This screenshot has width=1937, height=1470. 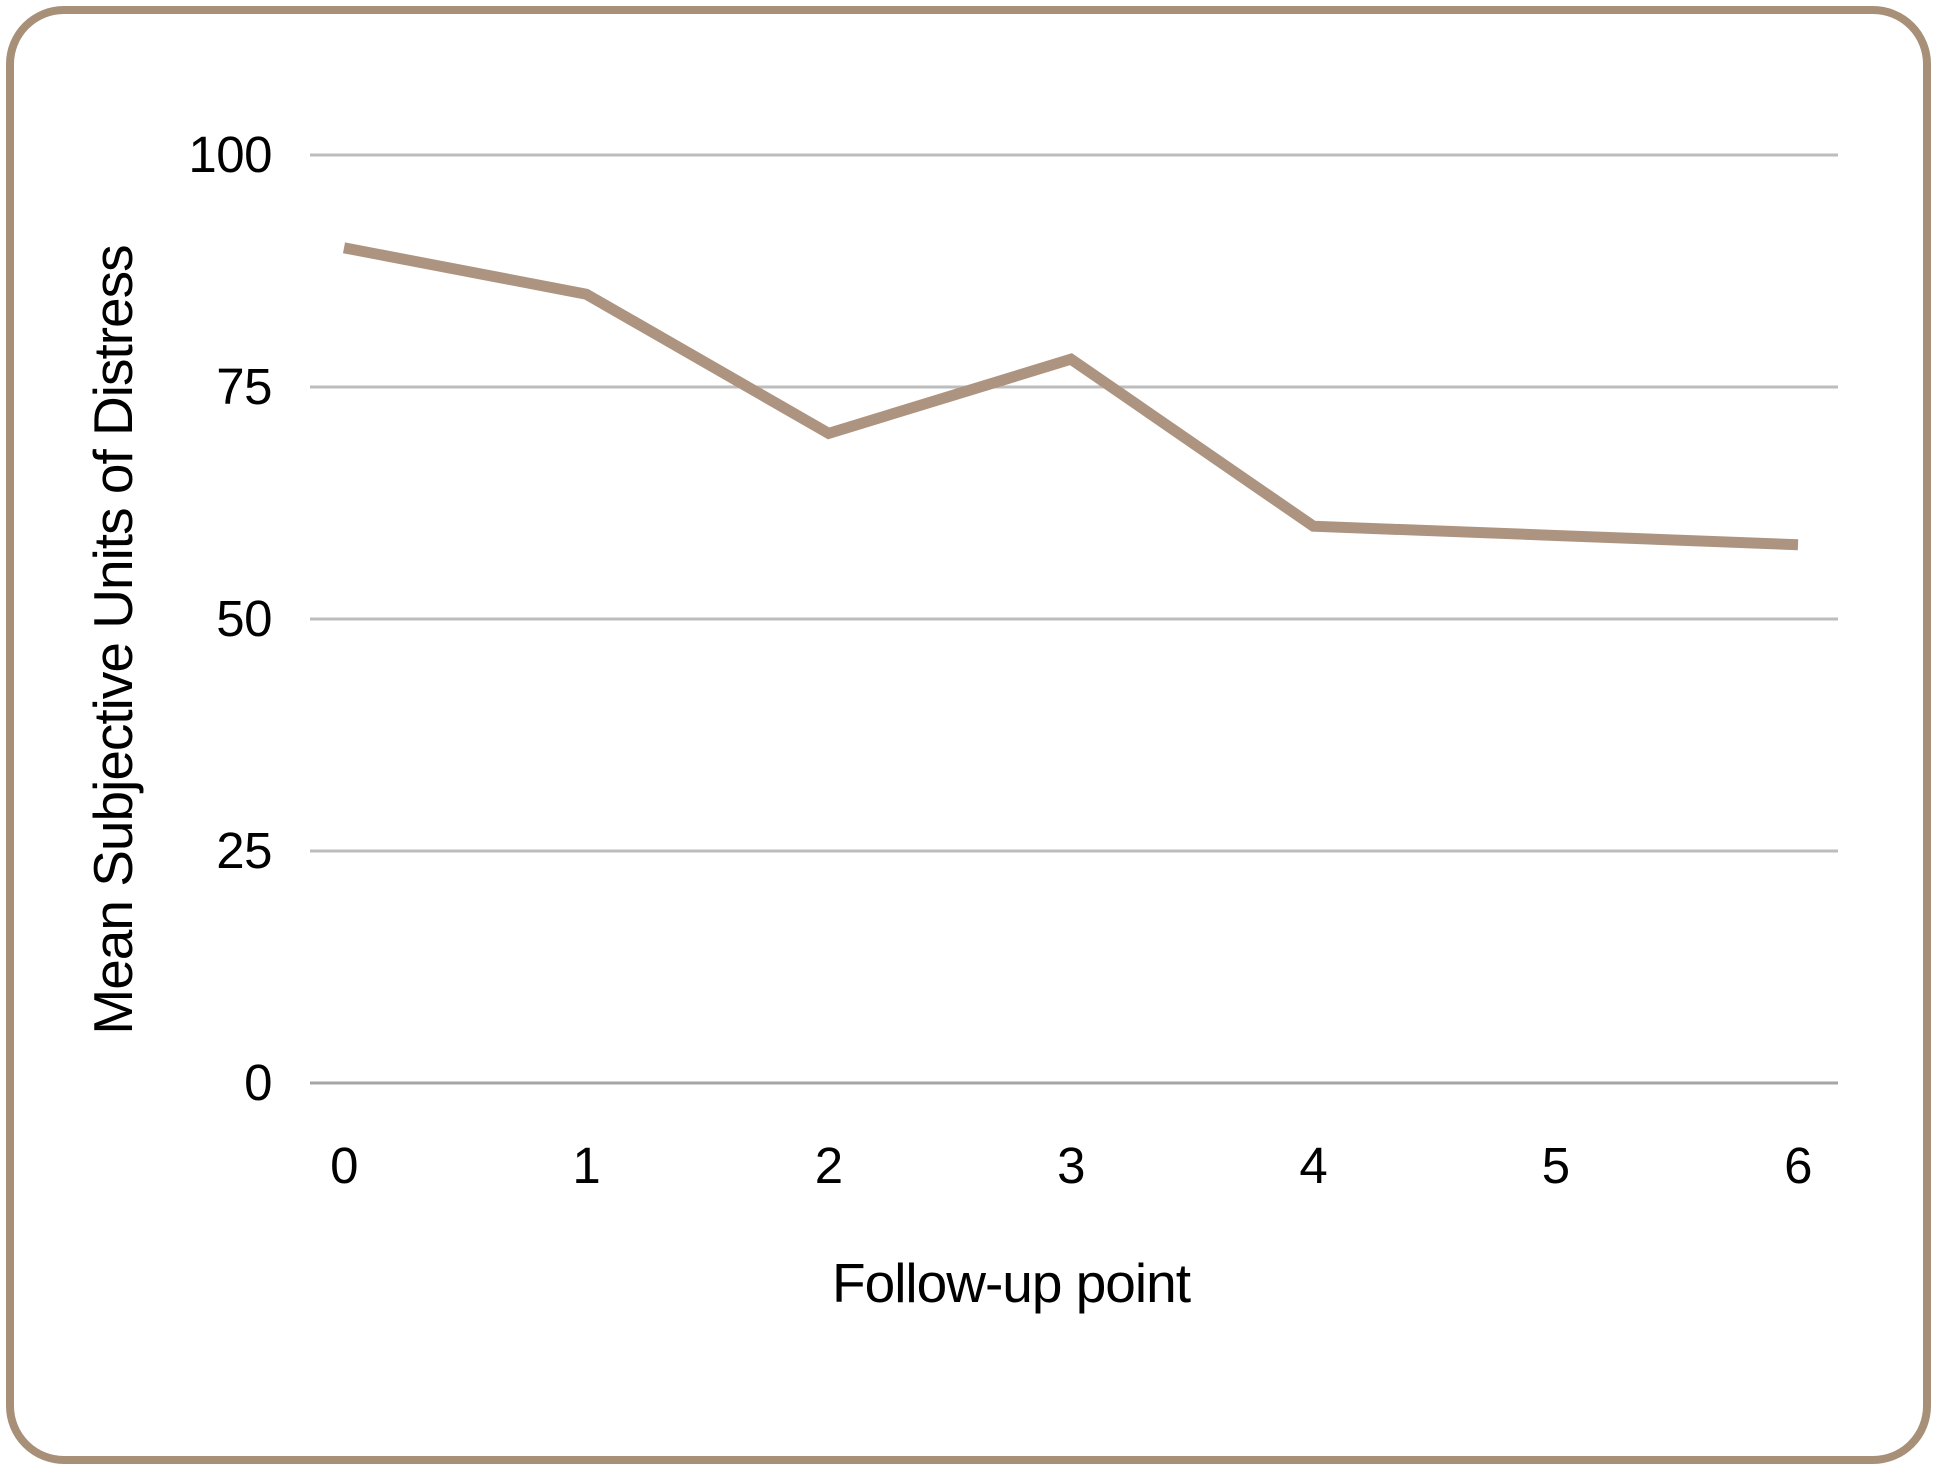 I want to click on y-tick-label-50: 50, so click(x=244, y=618).